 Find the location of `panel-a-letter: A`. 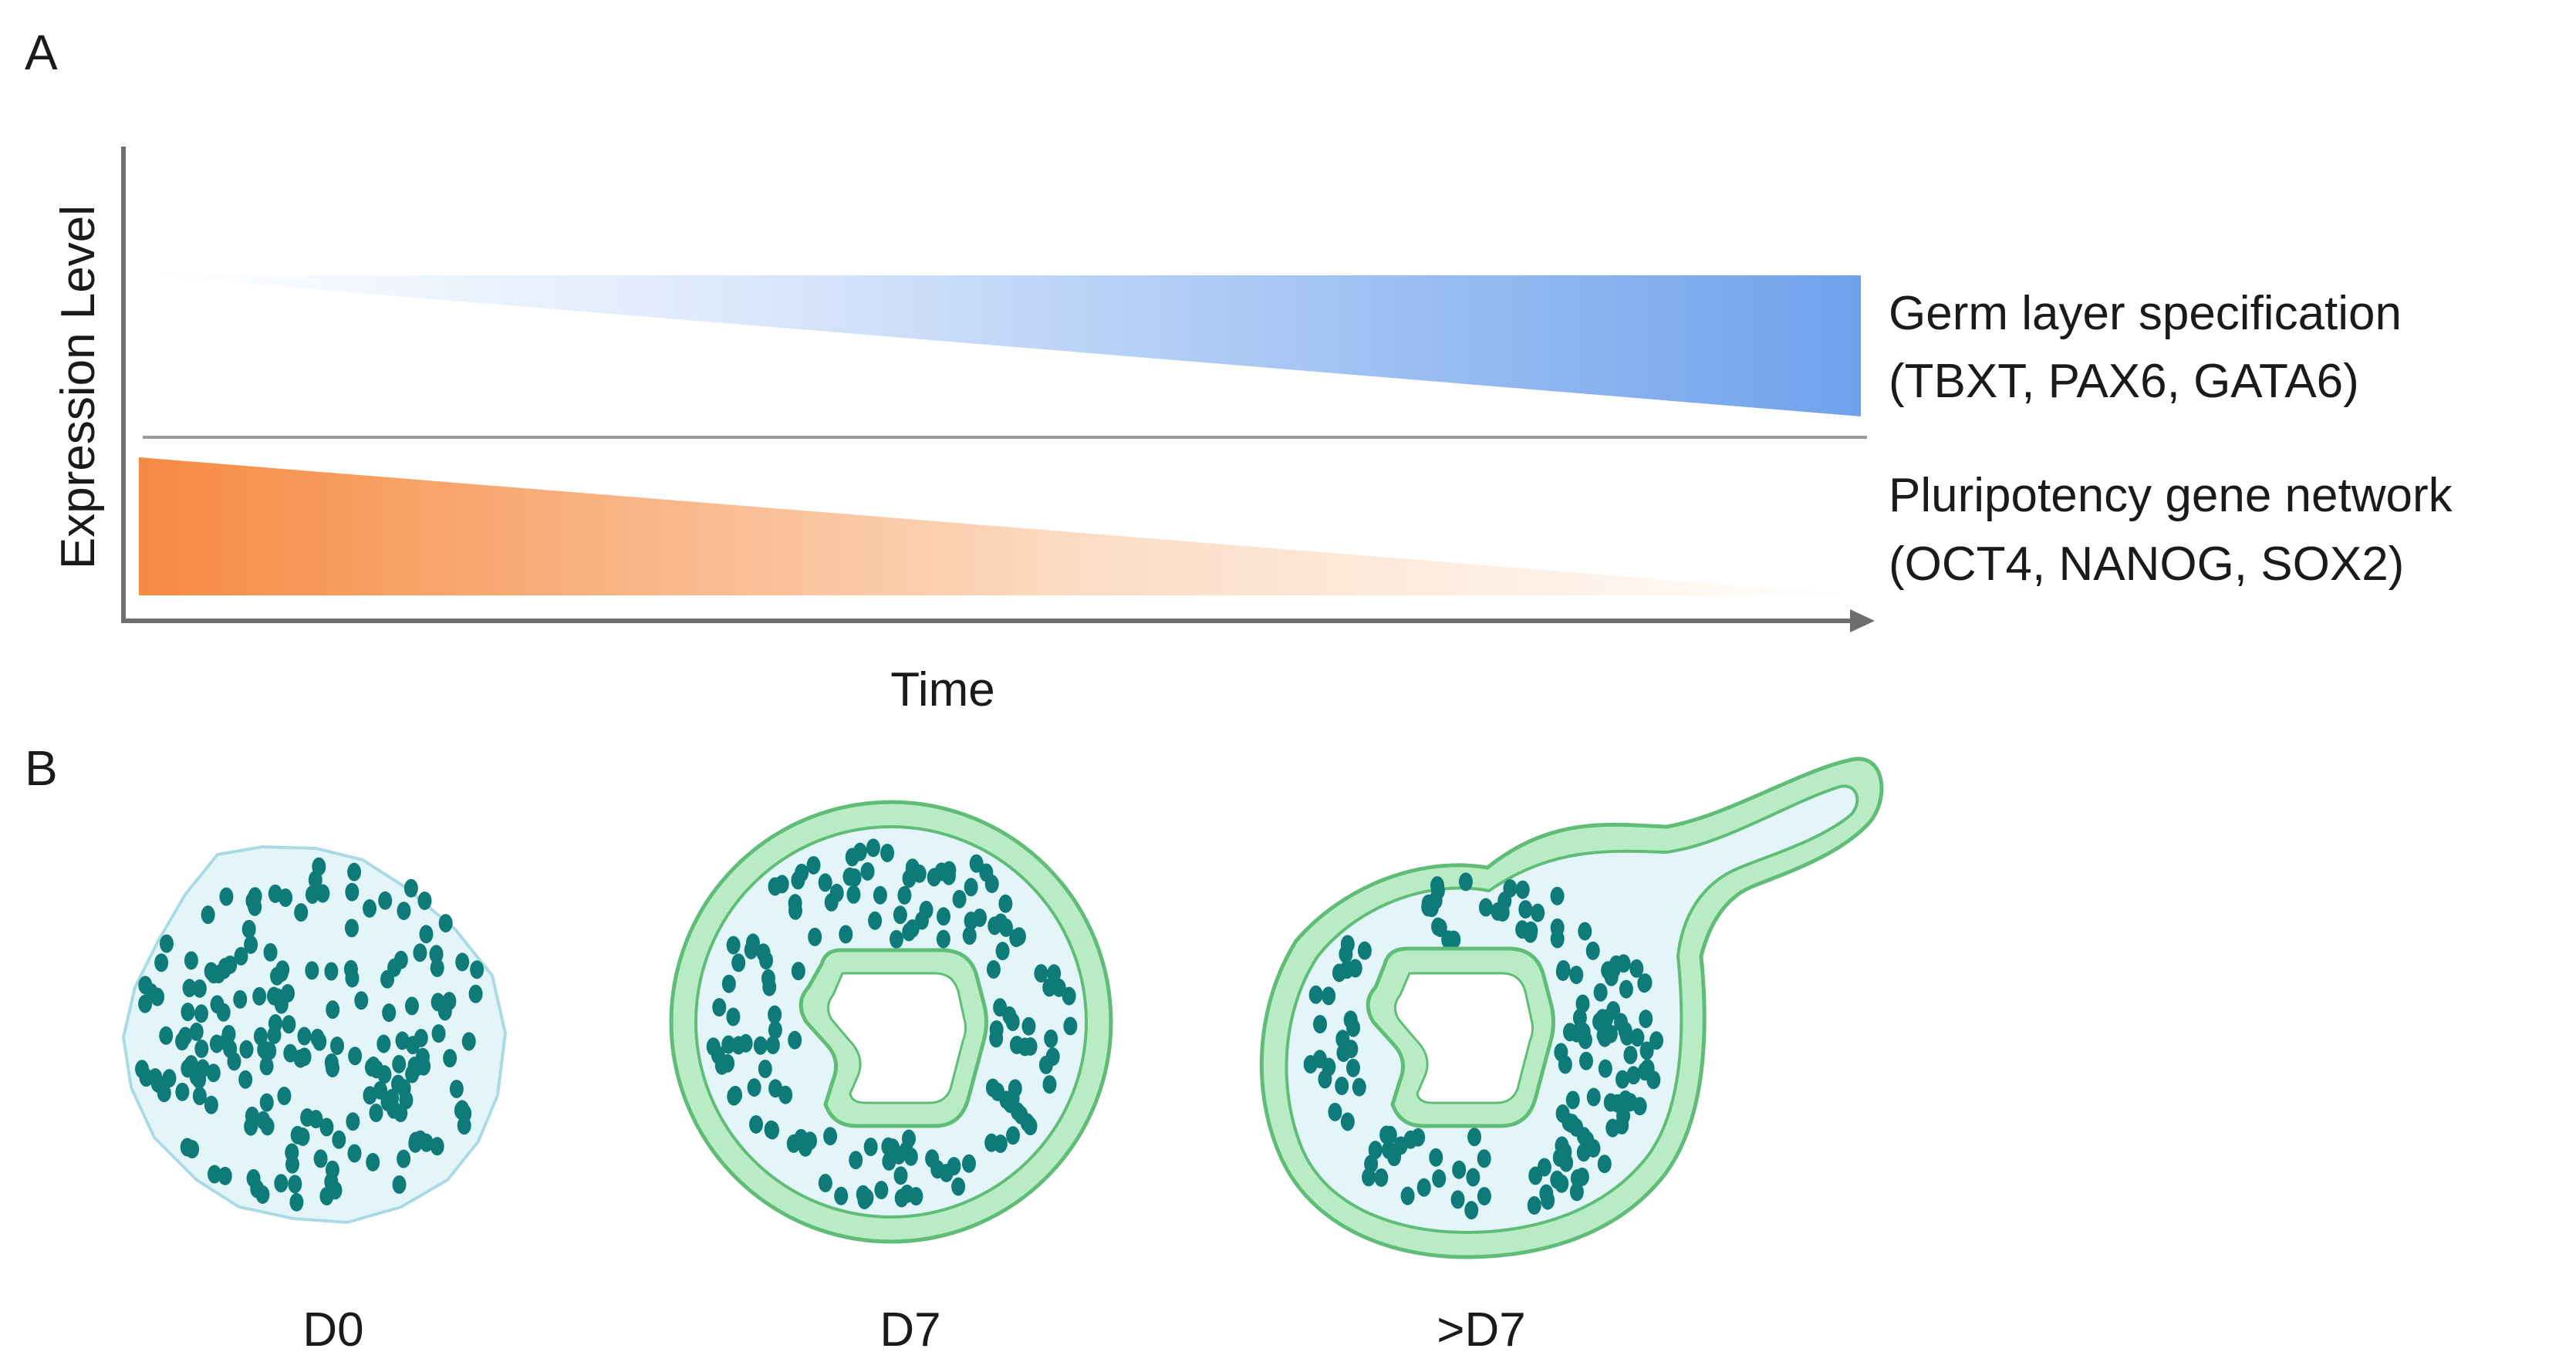

panel-a-letter: A is located at coordinates (41, 52).